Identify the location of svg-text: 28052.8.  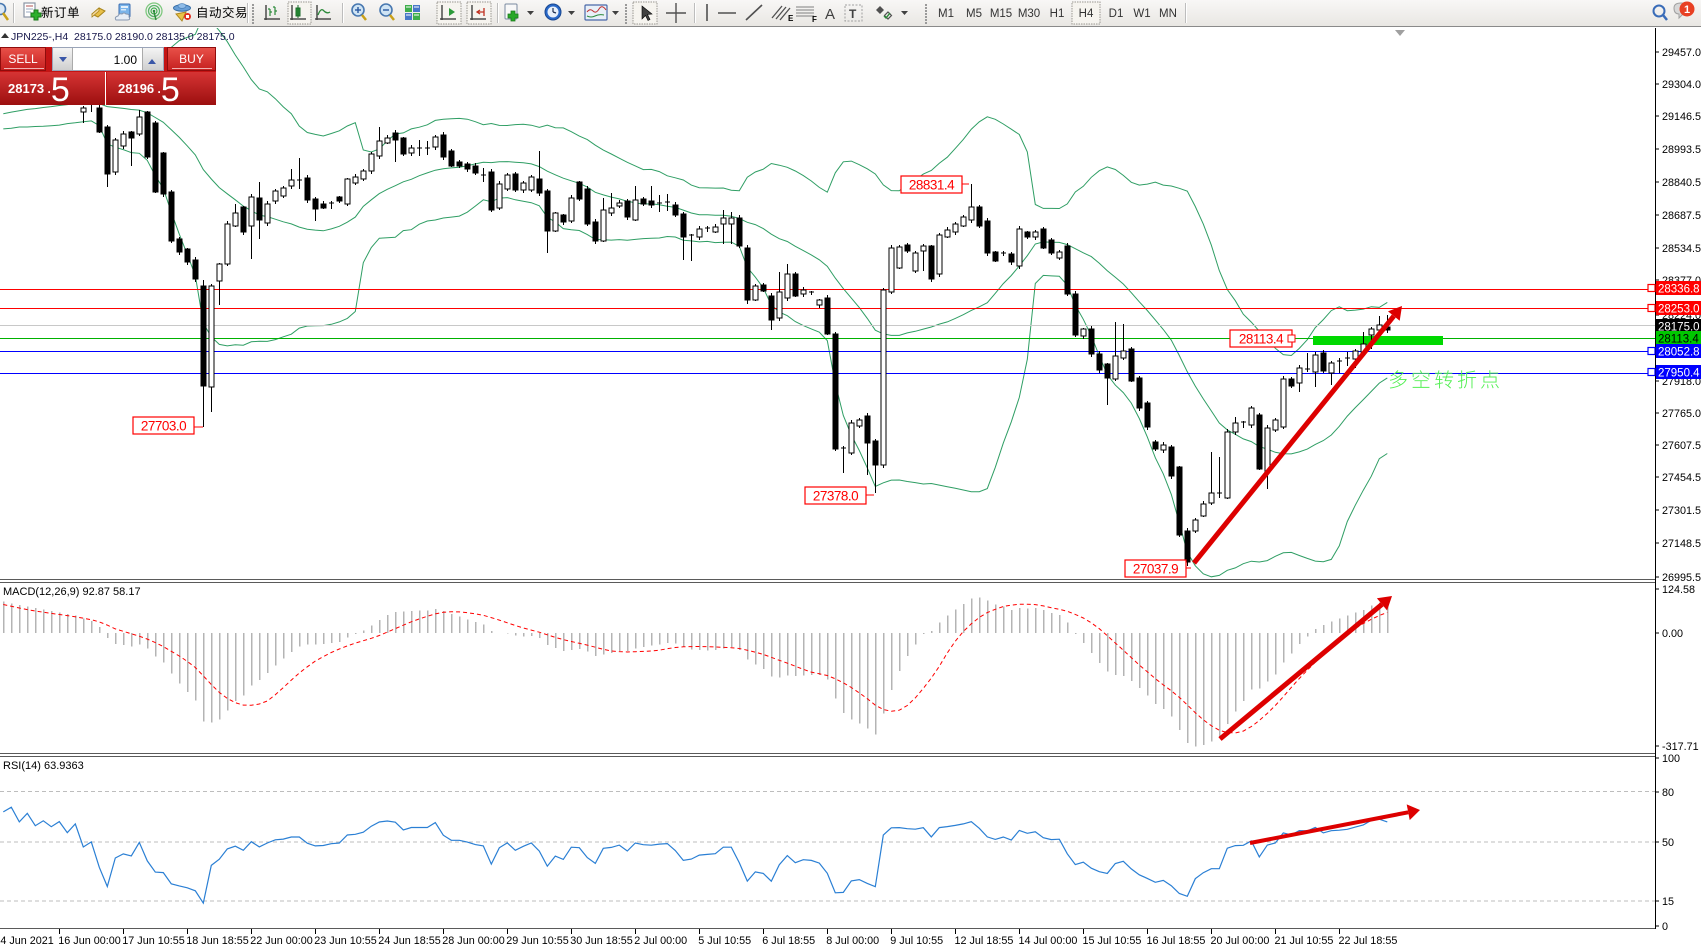
(1679, 353).